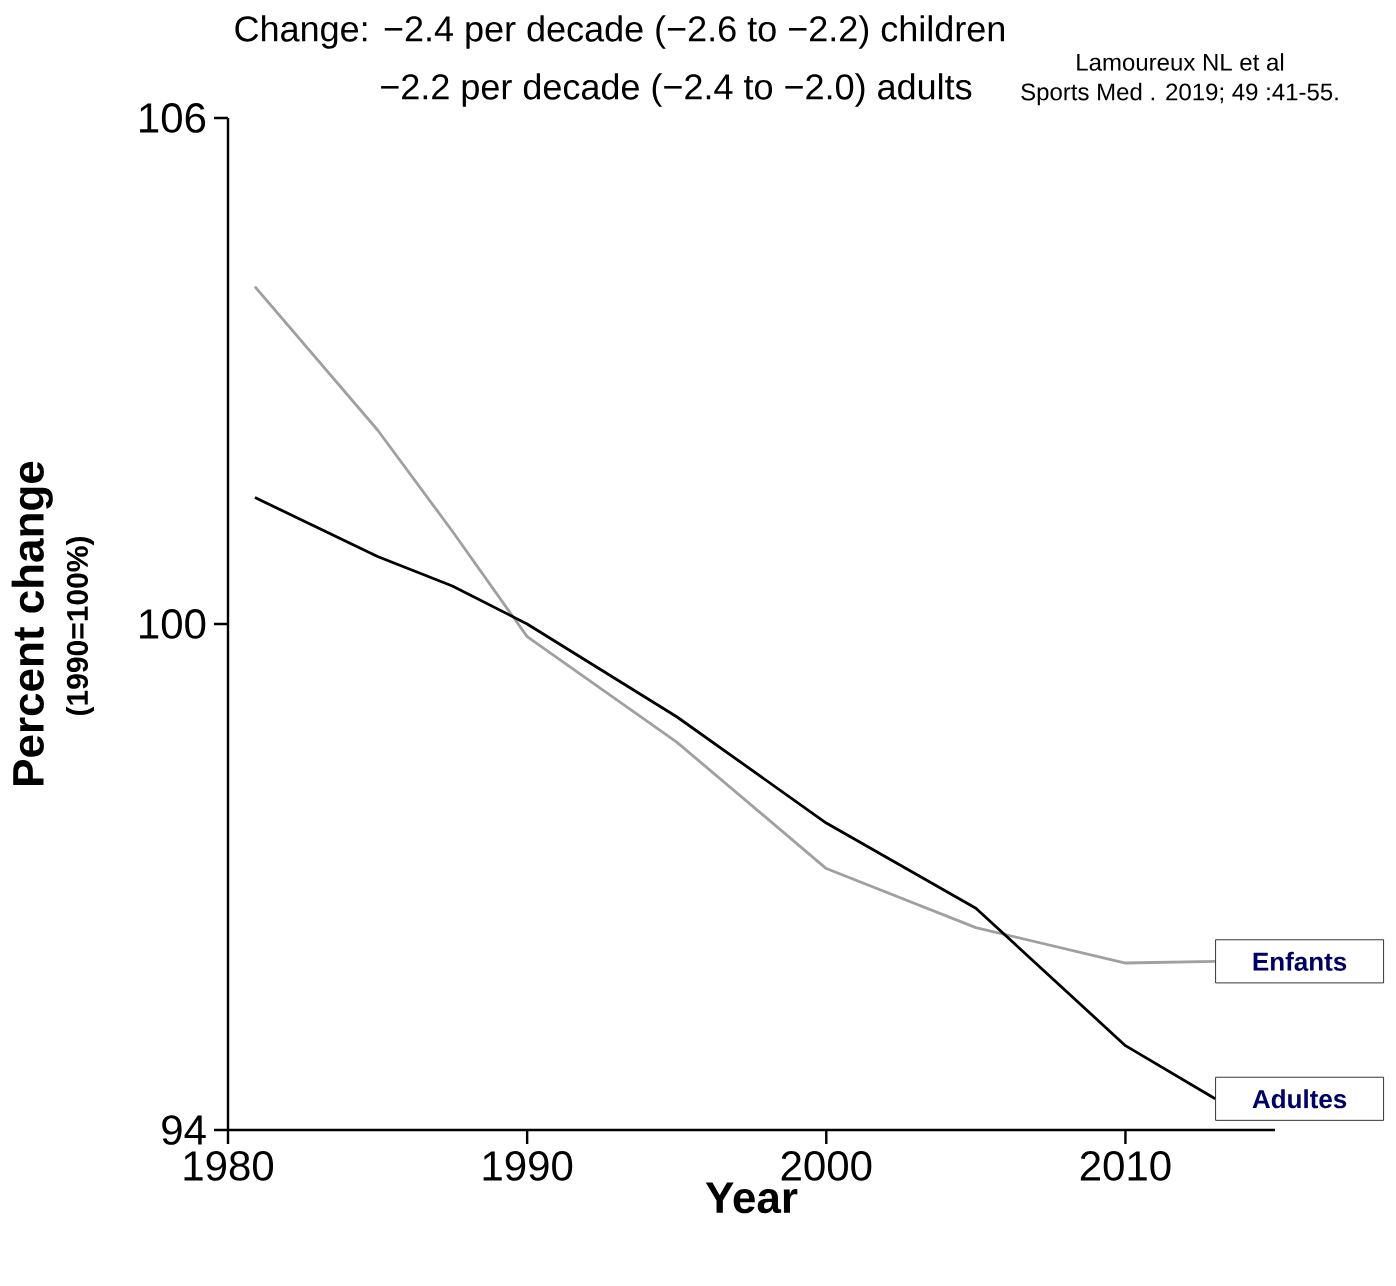  I want to click on x-tick-label: 2010, so click(1125, 1166).